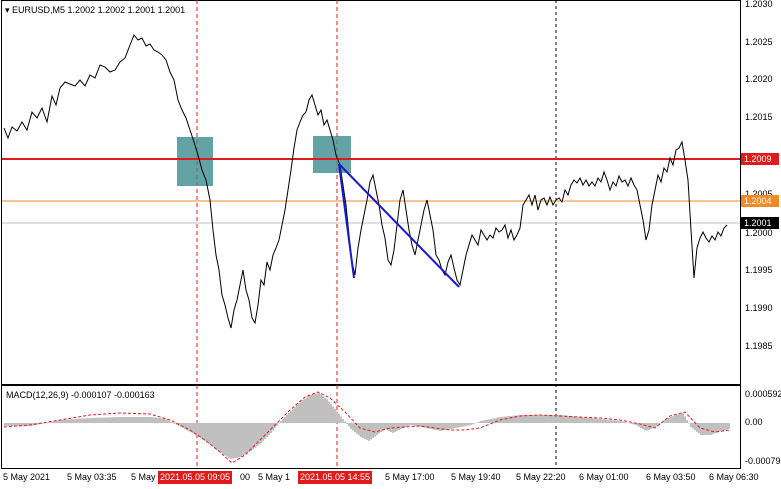  I want to click on triangle-down-icon: ▾, so click(7, 10).